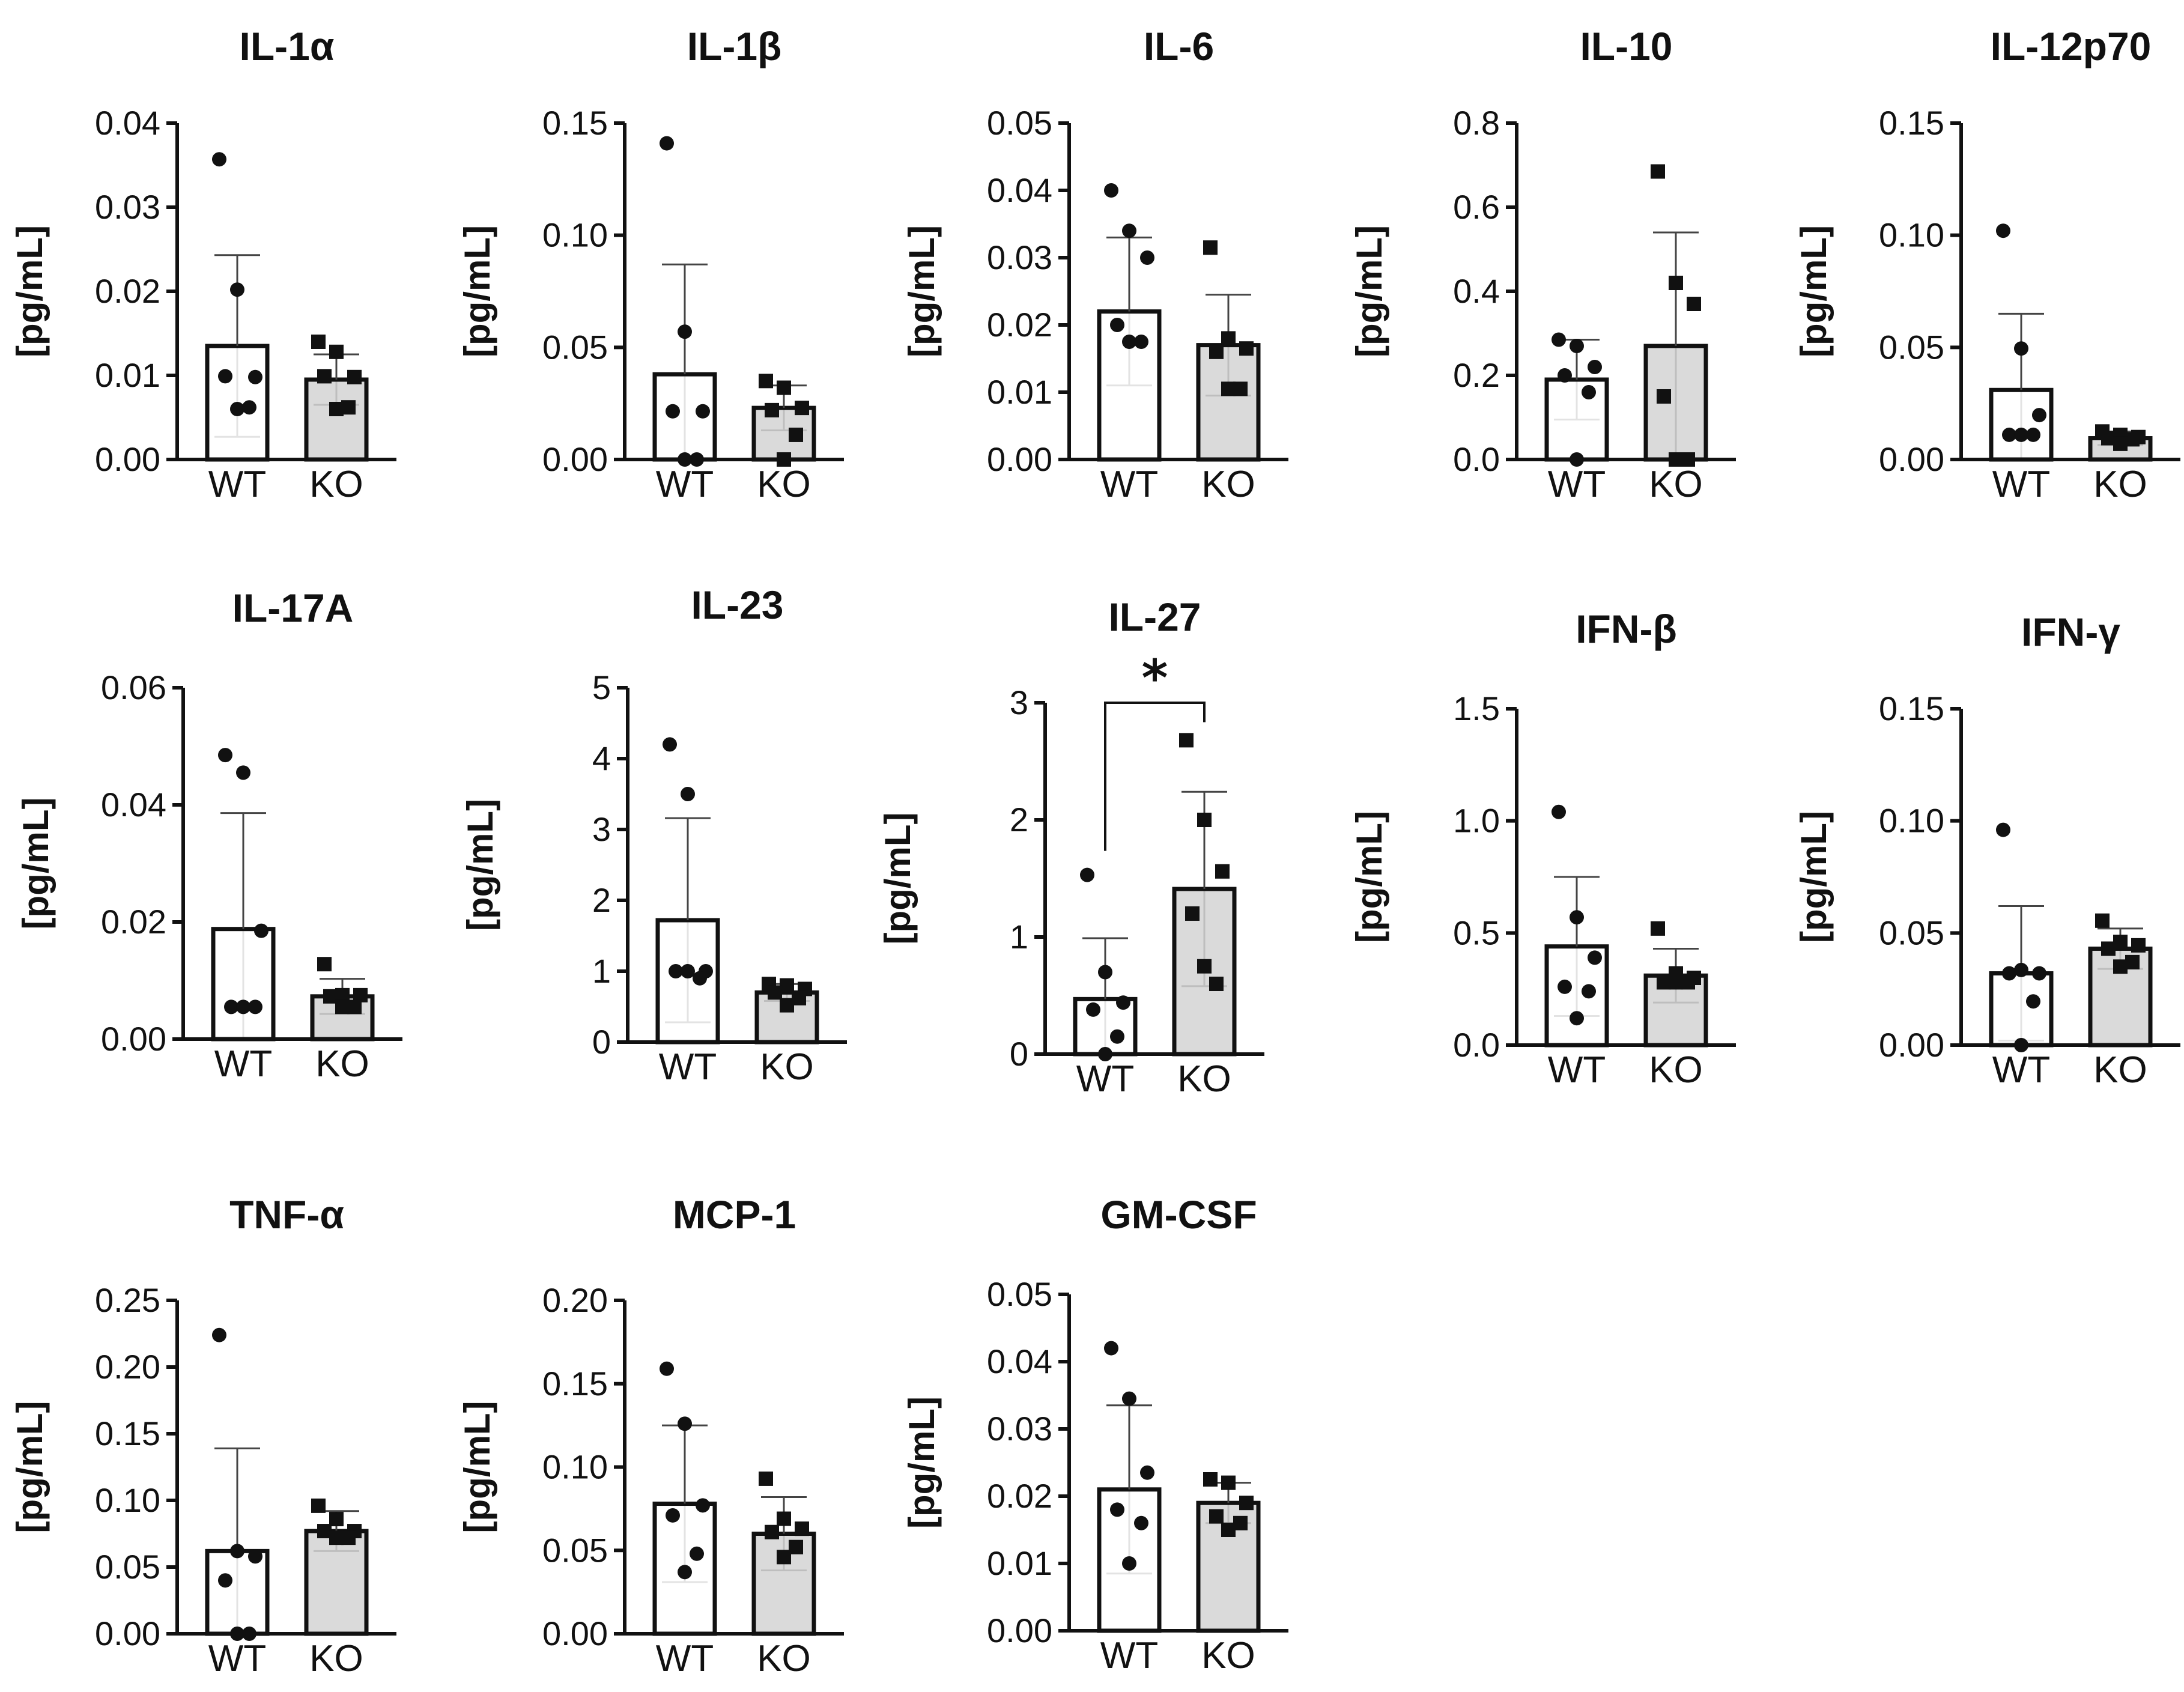 The width and height of the screenshot is (2184, 1692). Describe the element at coordinates (1020, 1563) in the screenshot. I see `y-tick-label: 0.01` at that location.